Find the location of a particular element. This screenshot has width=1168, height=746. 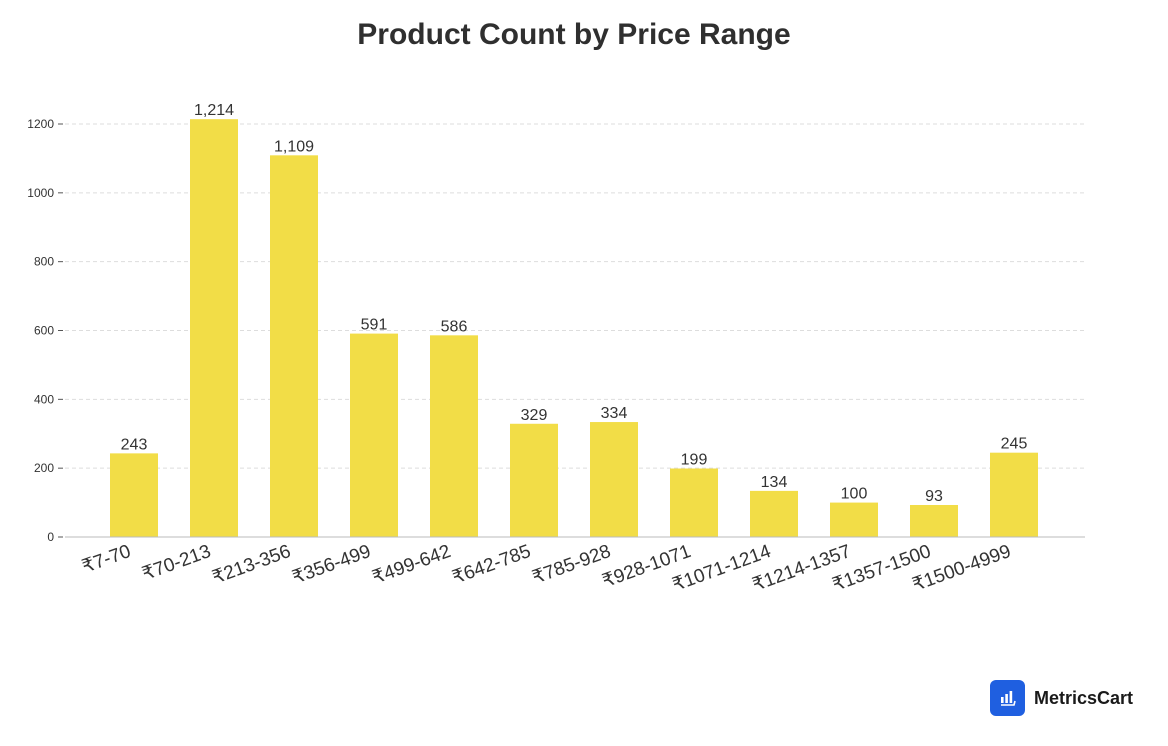

x-tick-label: ₹785-928 is located at coordinates (572, 565).